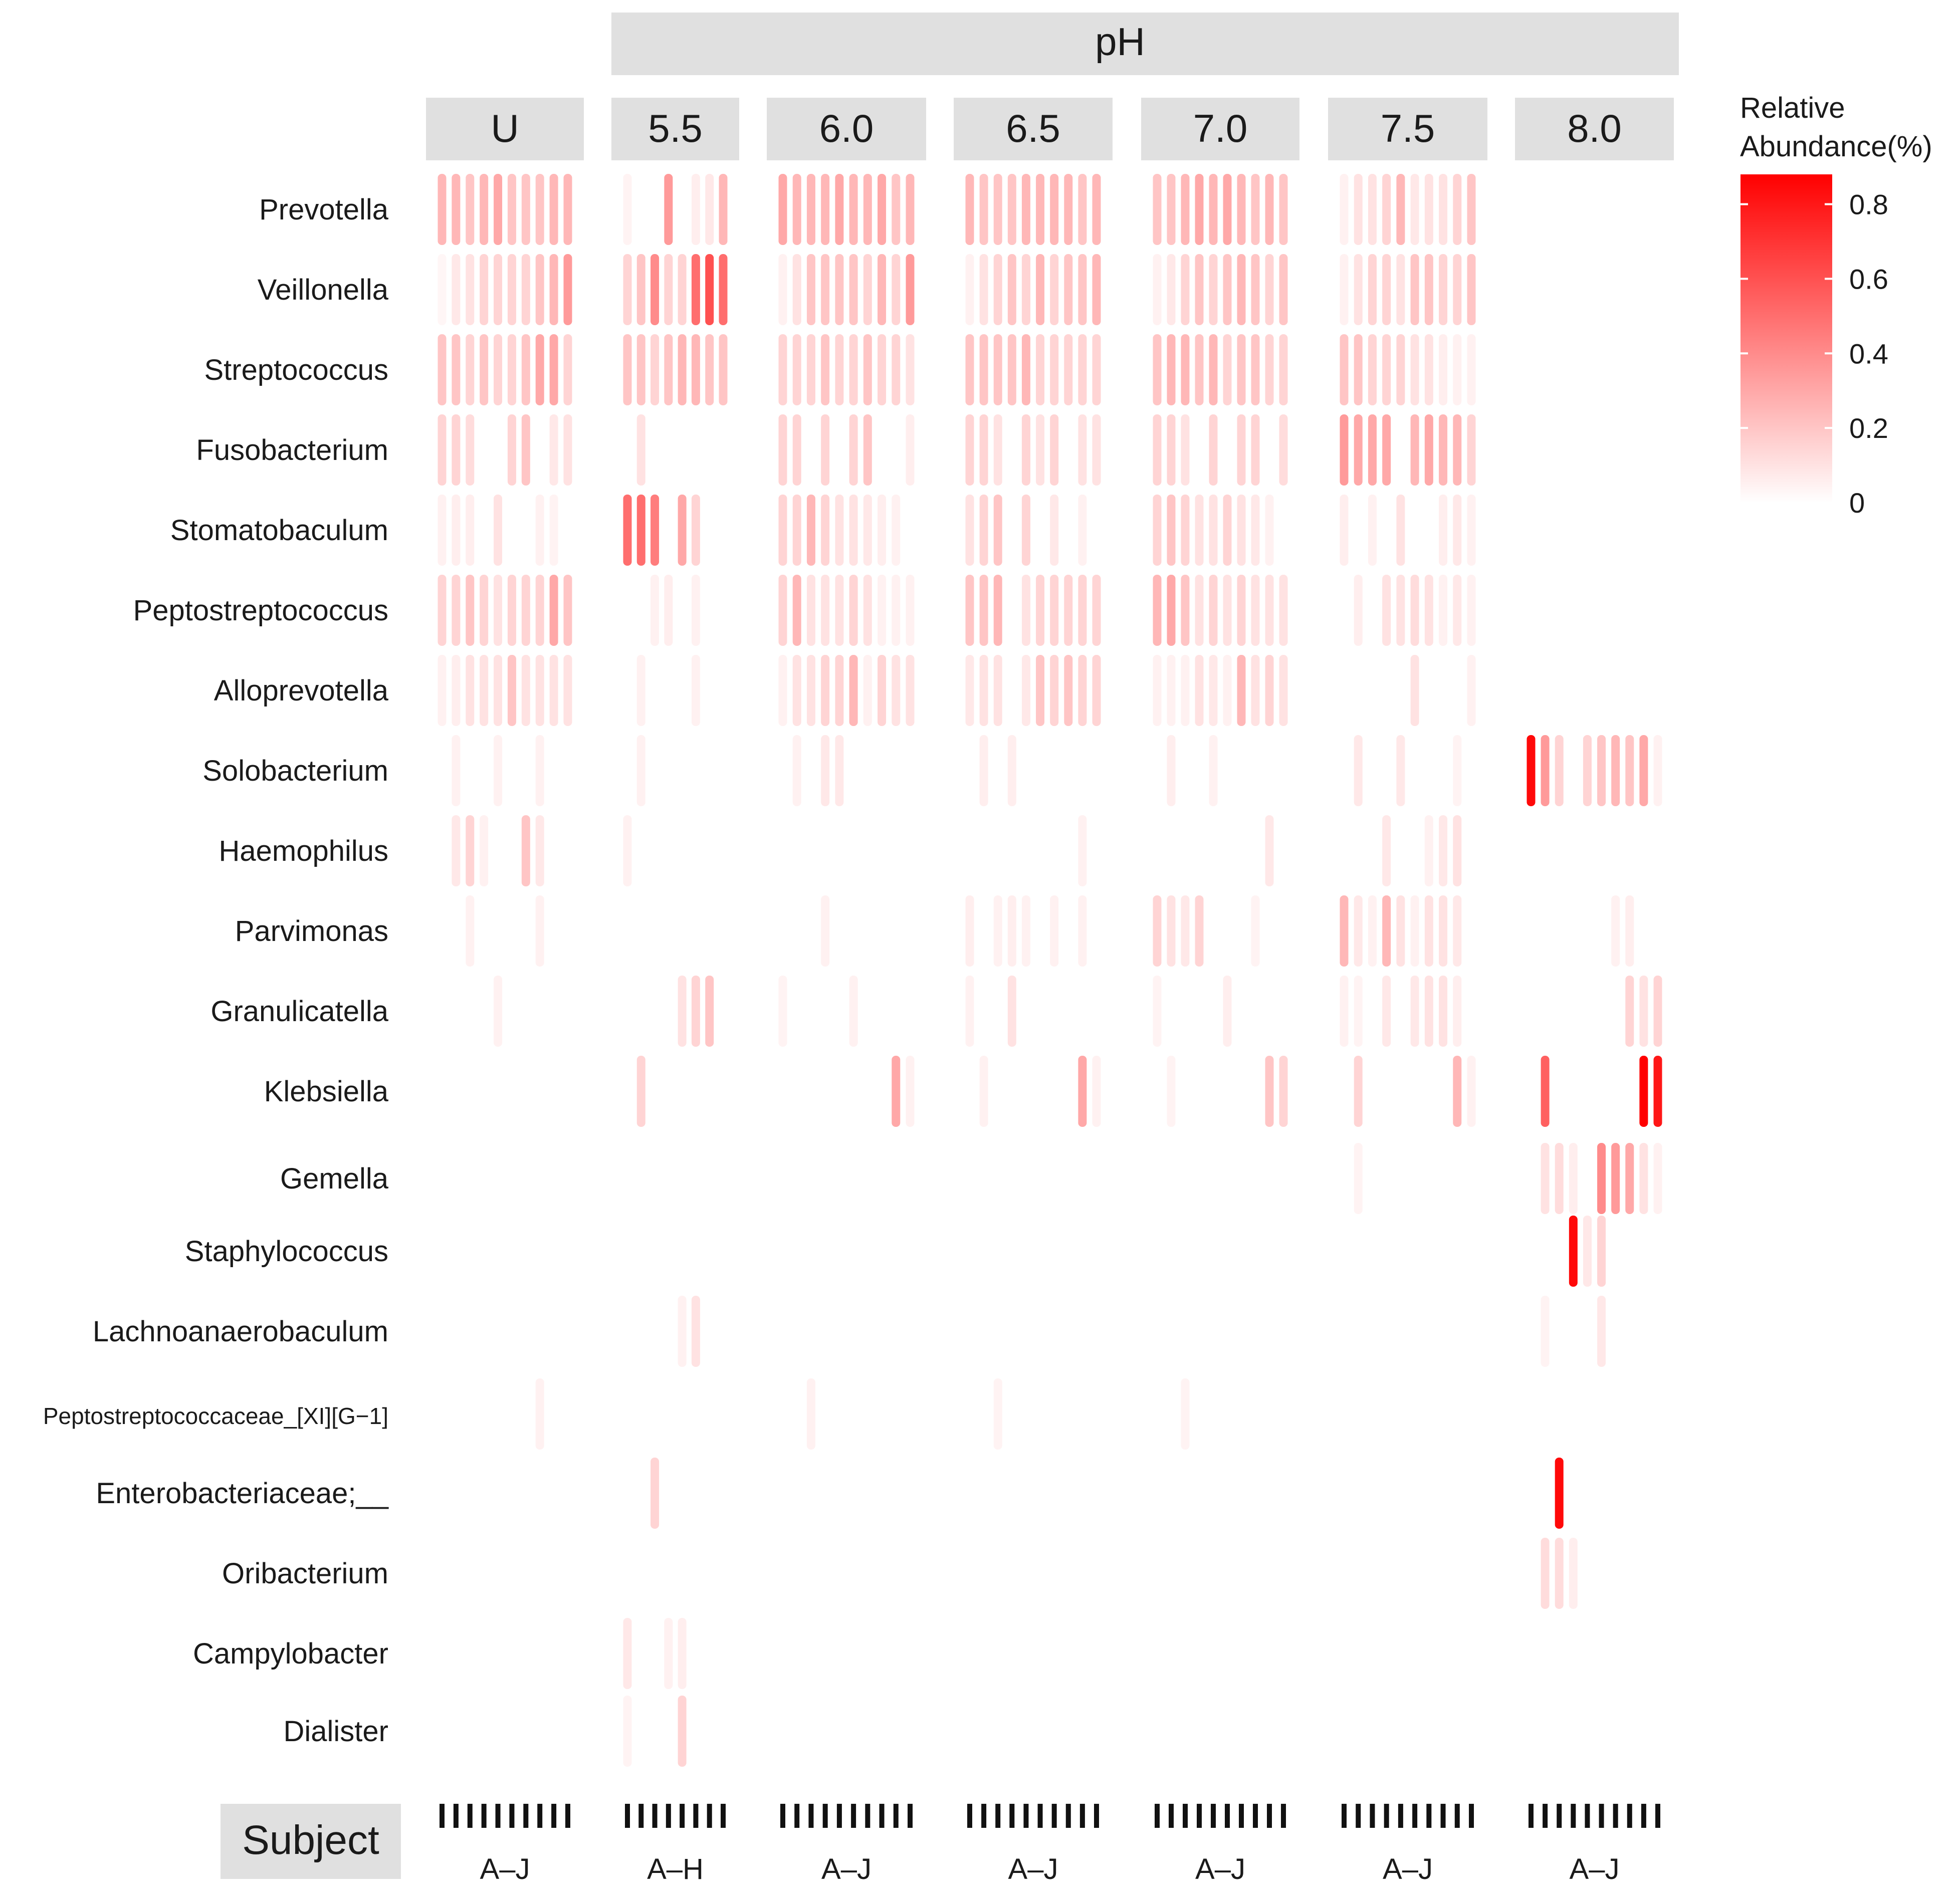  I want to click on taxon-label: Streptococcus, so click(296, 370).